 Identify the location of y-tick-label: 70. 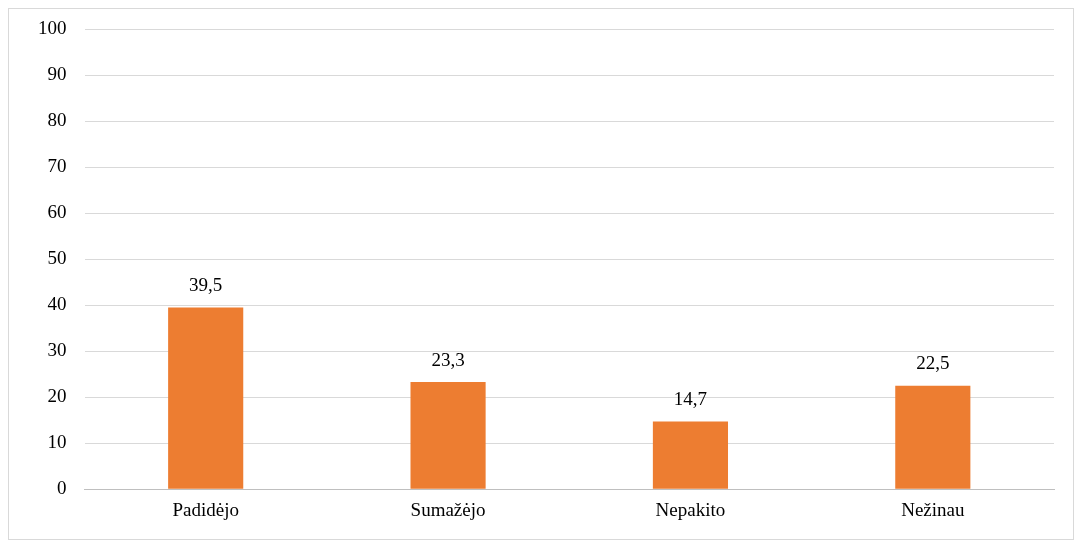
(57, 166).